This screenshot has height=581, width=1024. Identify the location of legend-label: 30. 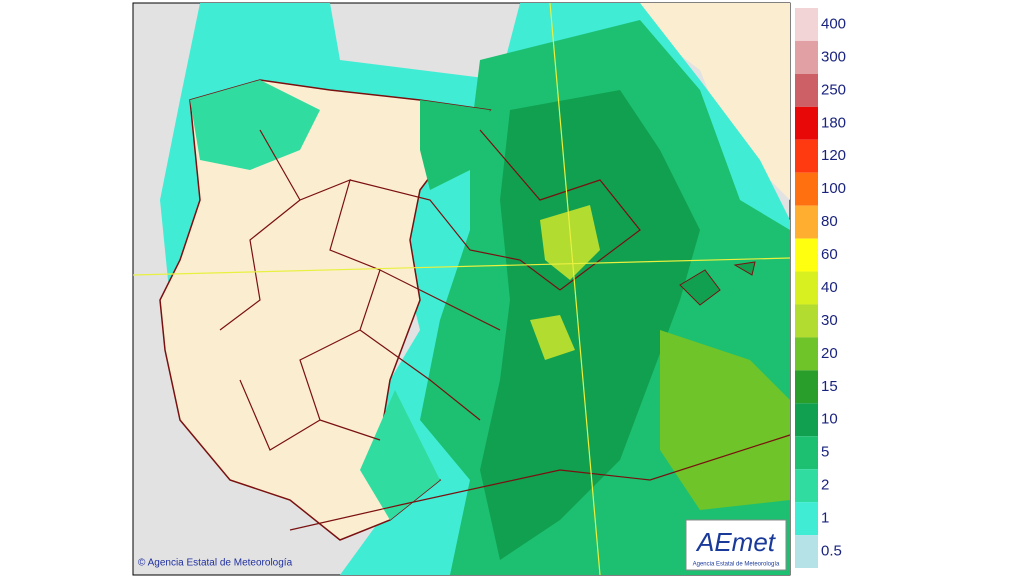
(829, 320).